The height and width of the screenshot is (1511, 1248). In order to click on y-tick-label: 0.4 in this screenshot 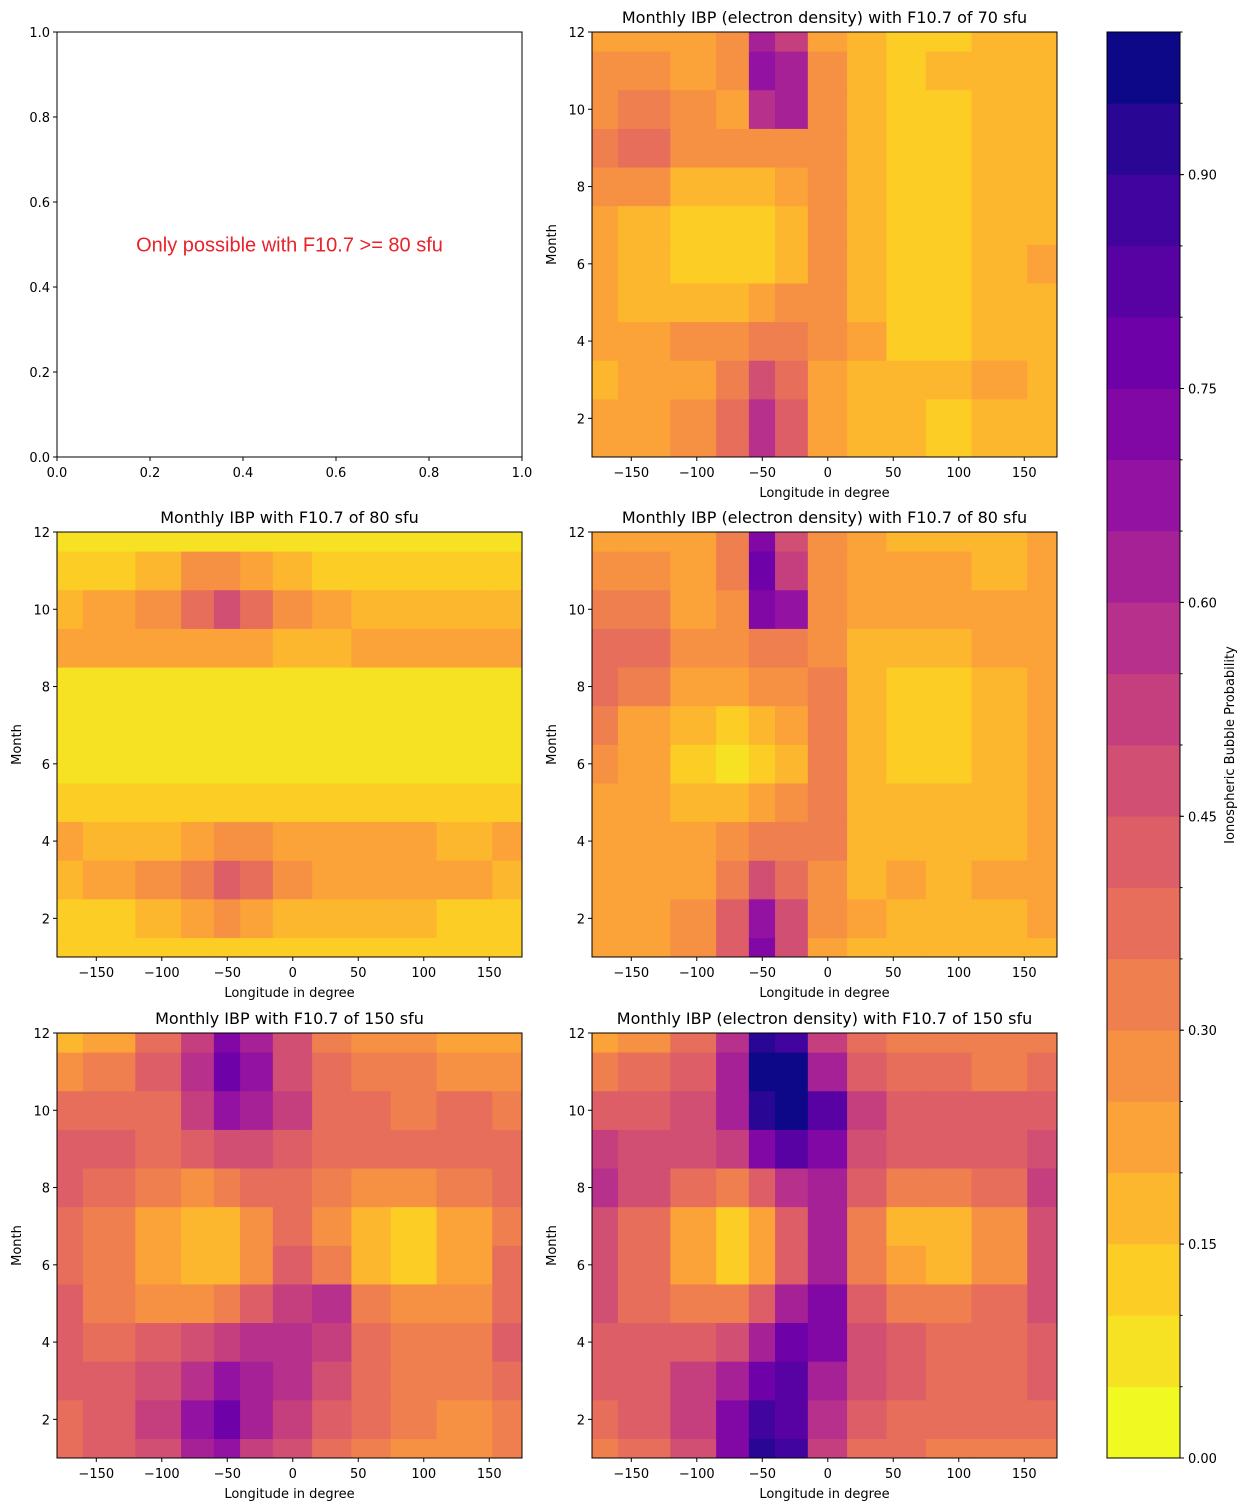, I will do `click(39, 288)`.